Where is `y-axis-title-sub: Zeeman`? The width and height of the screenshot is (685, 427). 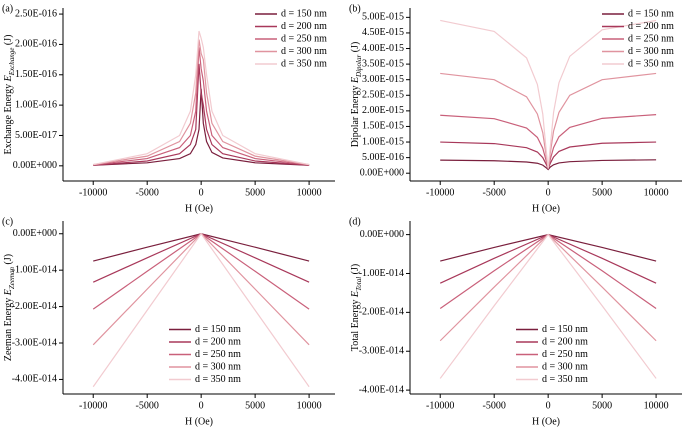 y-axis-title-sub: Zeeman is located at coordinates (12, 277).